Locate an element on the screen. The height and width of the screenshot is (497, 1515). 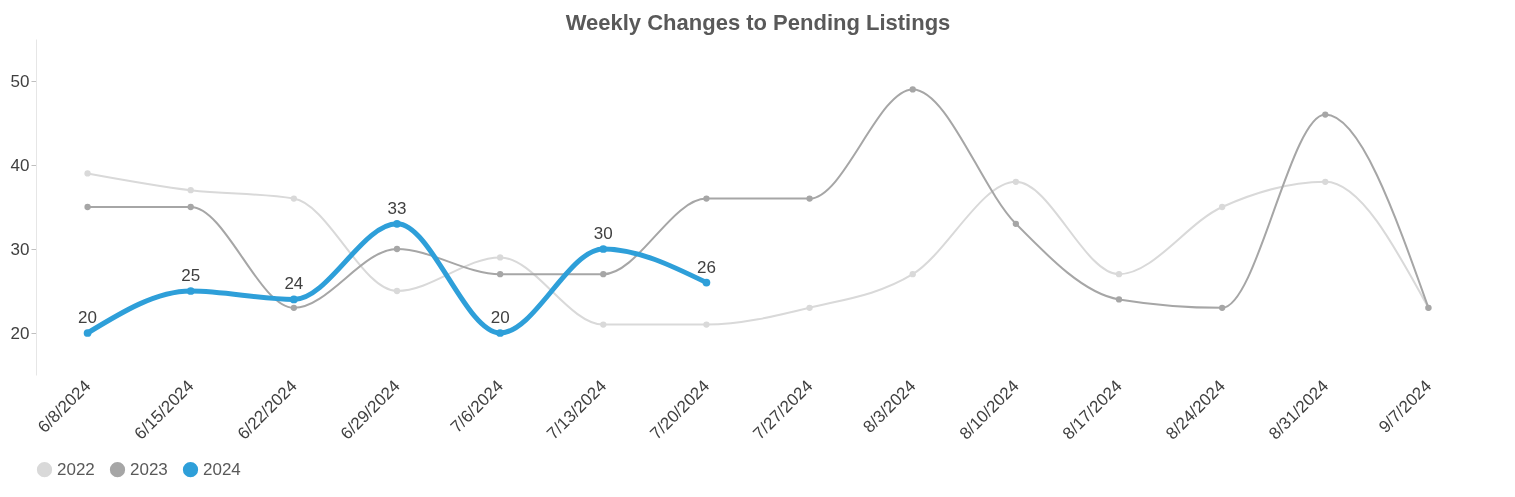
chart-title: Weekly Changes to Pending Listings is located at coordinates (758, 22).